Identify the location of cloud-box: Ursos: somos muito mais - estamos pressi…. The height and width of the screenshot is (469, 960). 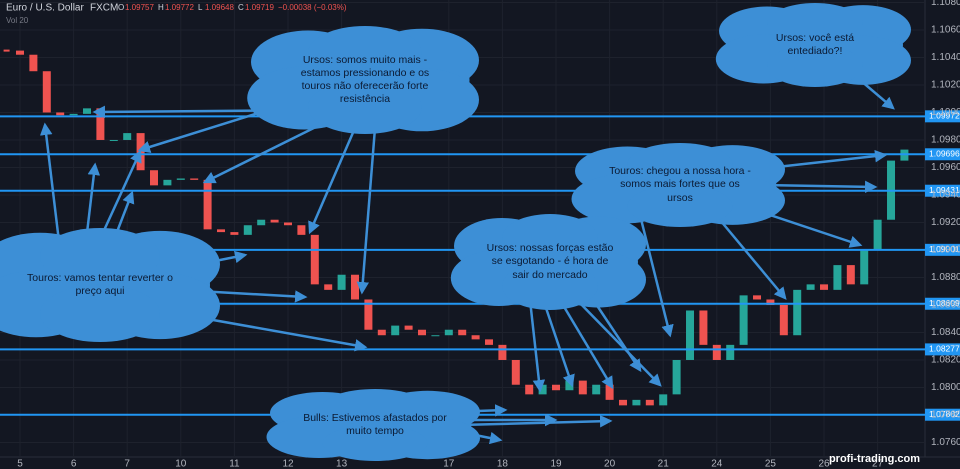
(365, 79).